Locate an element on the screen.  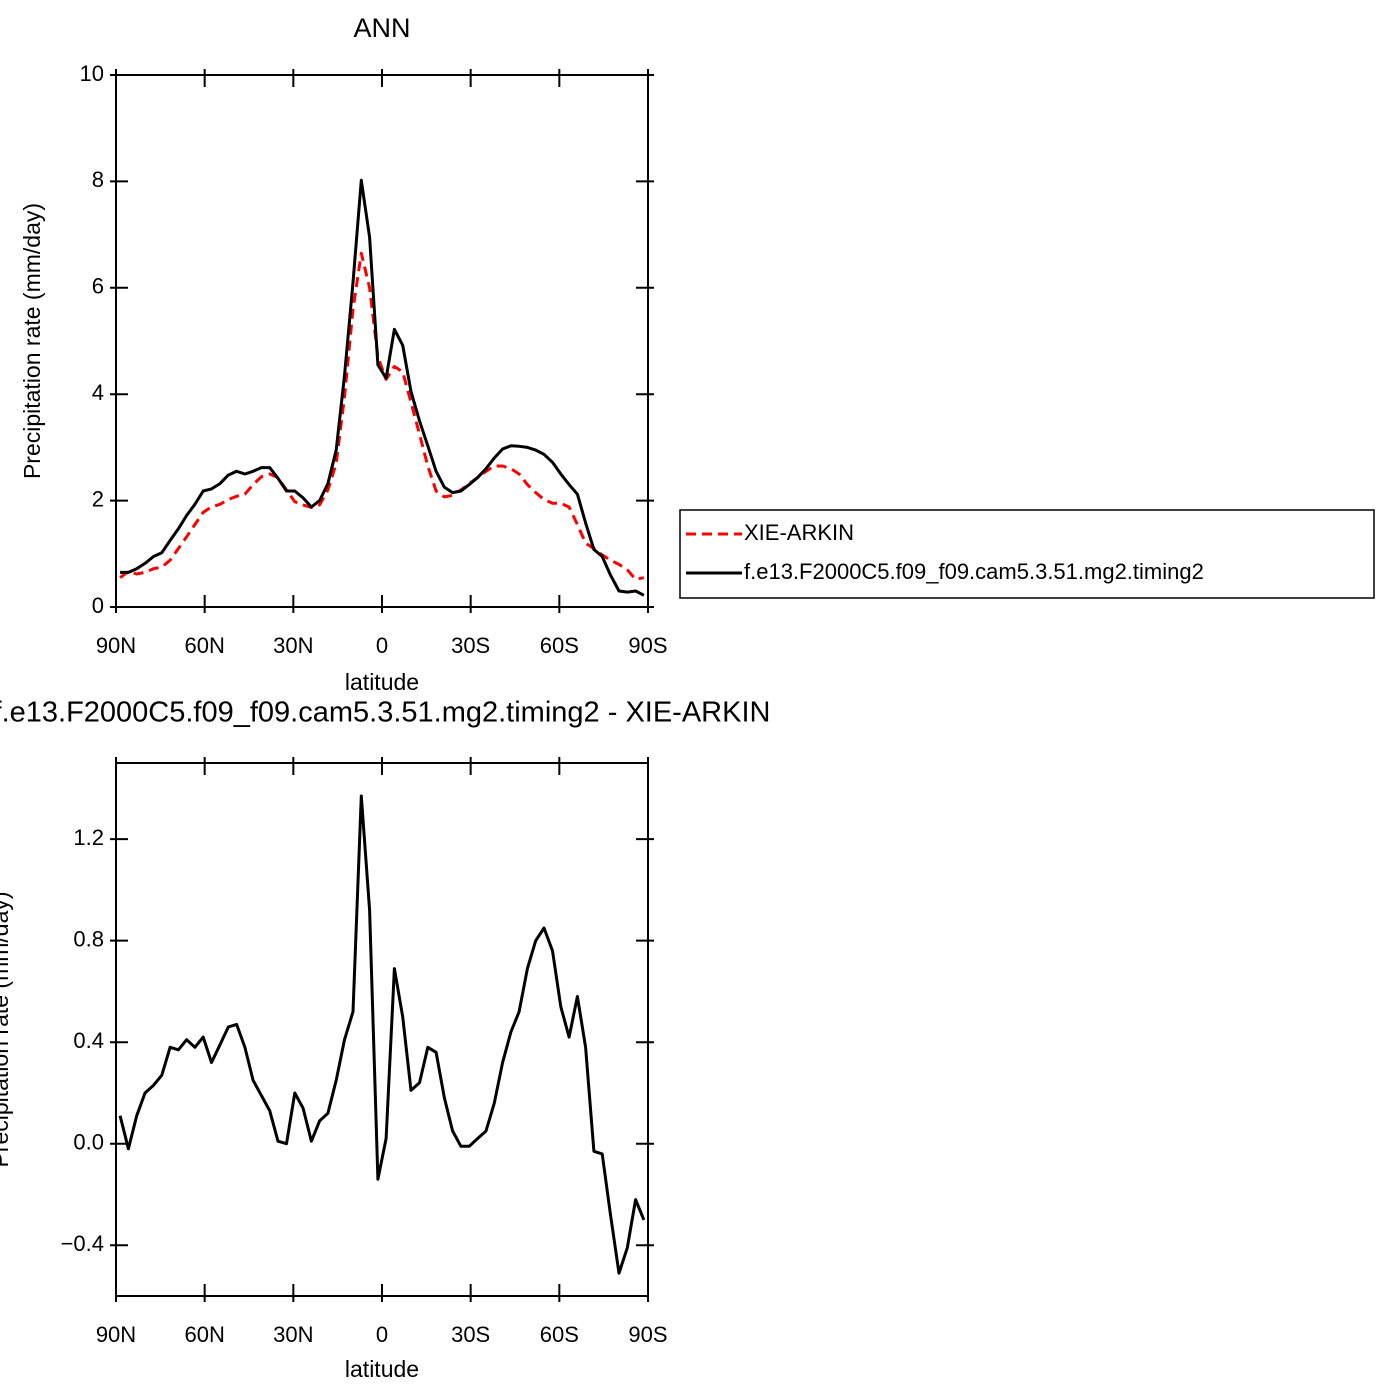
y-tick-label: 1.2 is located at coordinates (88, 837).